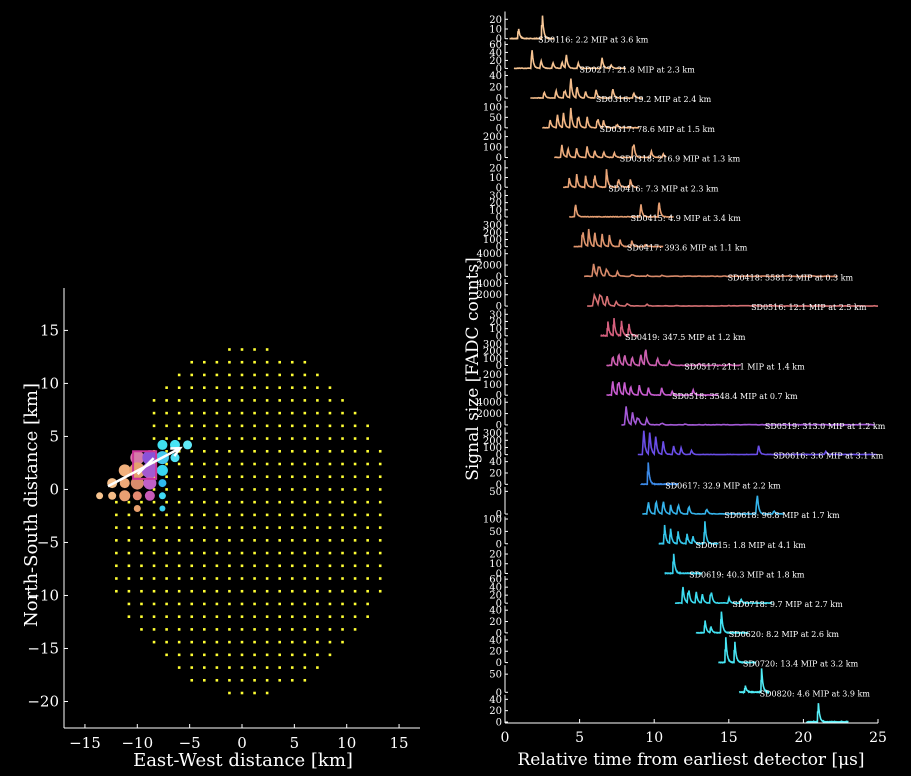 This screenshot has width=911, height=776. I want to click on trace-label: SD0718: 9.7 MIP at 2.7 km, so click(787, 604).